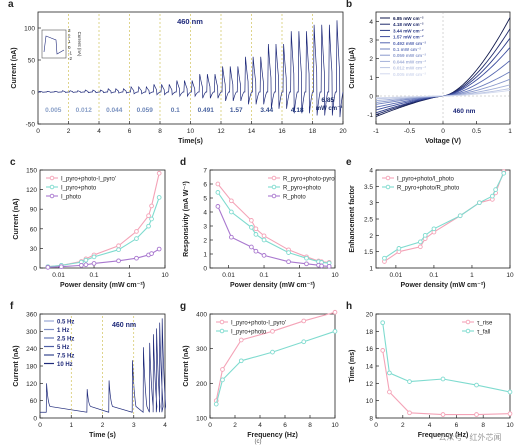 This screenshot has width=518, height=447. I want to click on y-tick-label: 2.5, so click(368, 220).